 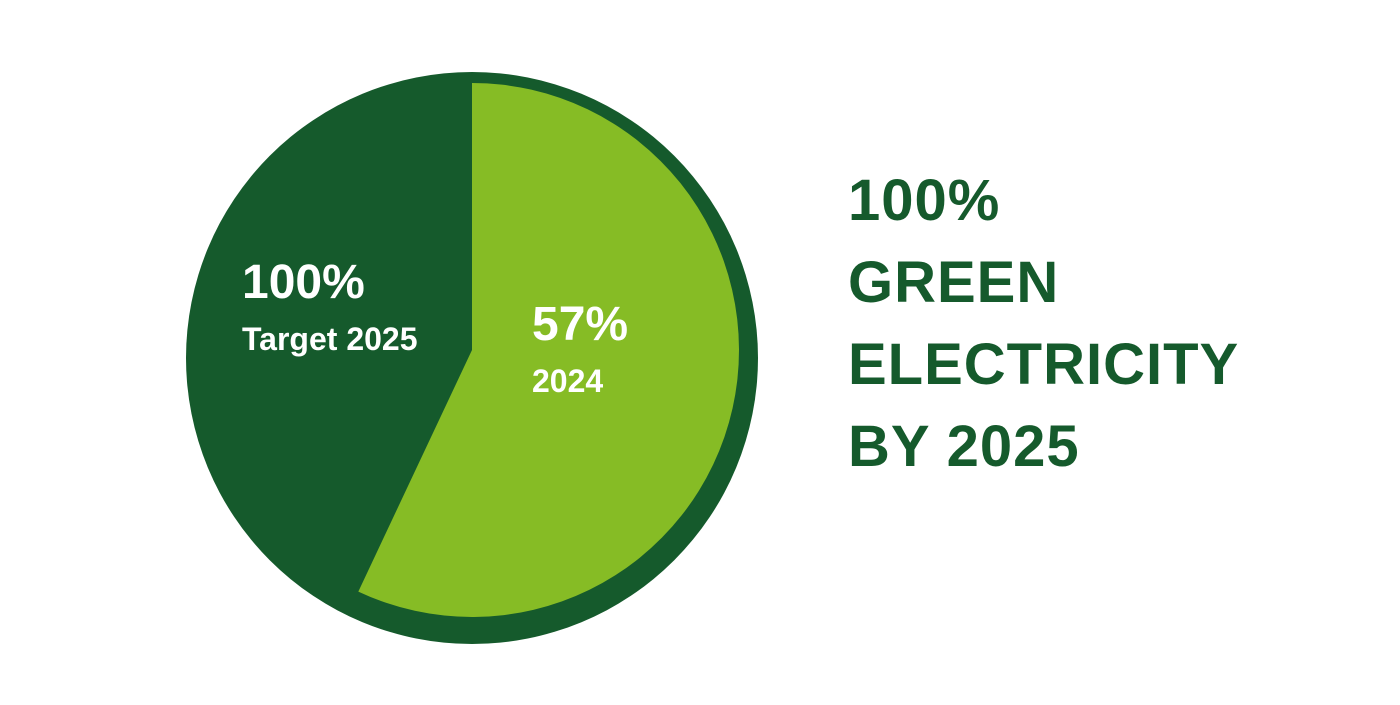 I want to click on headline-line: GREEN, so click(x=953, y=282).